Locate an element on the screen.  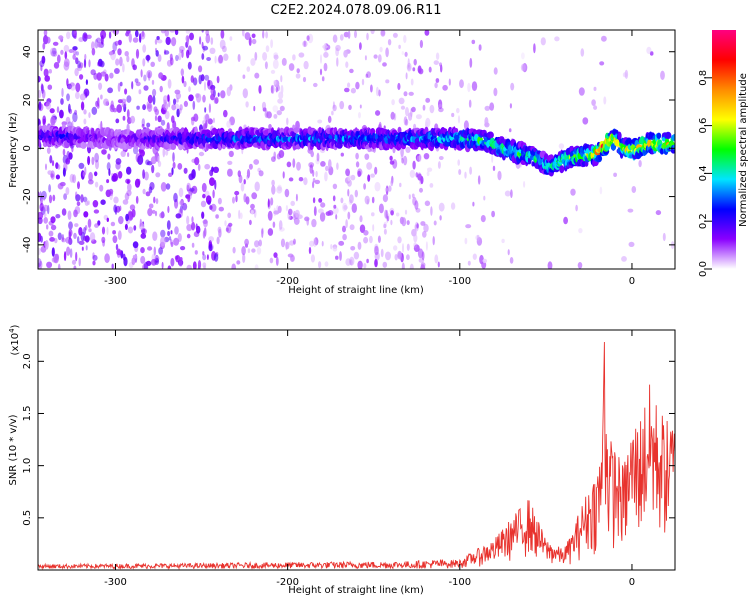
y-tick-label: 0.5 is located at coordinates (27, 518).